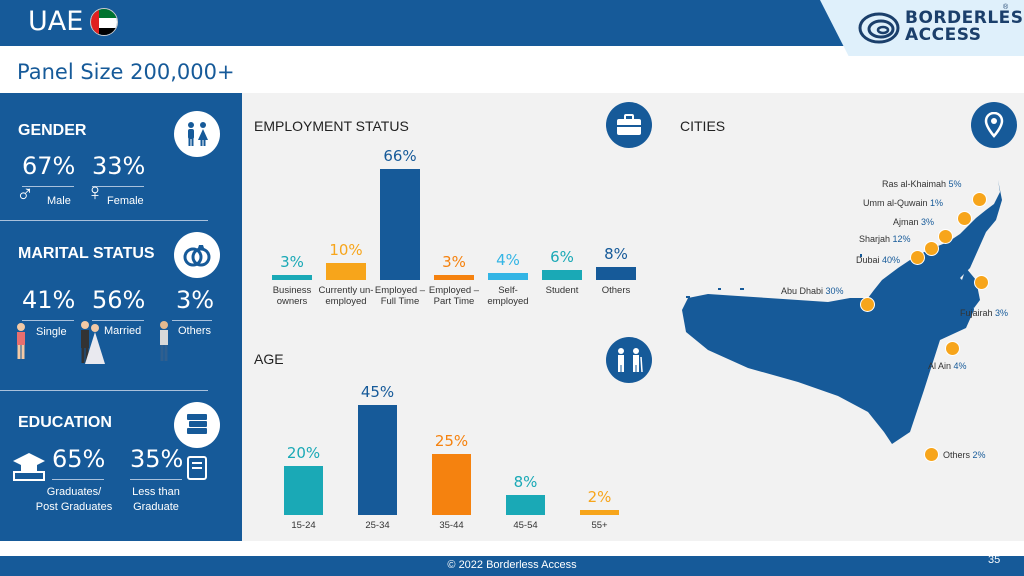 This screenshot has width=1024, height=576. I want to click on less-underline, so click(156, 479).